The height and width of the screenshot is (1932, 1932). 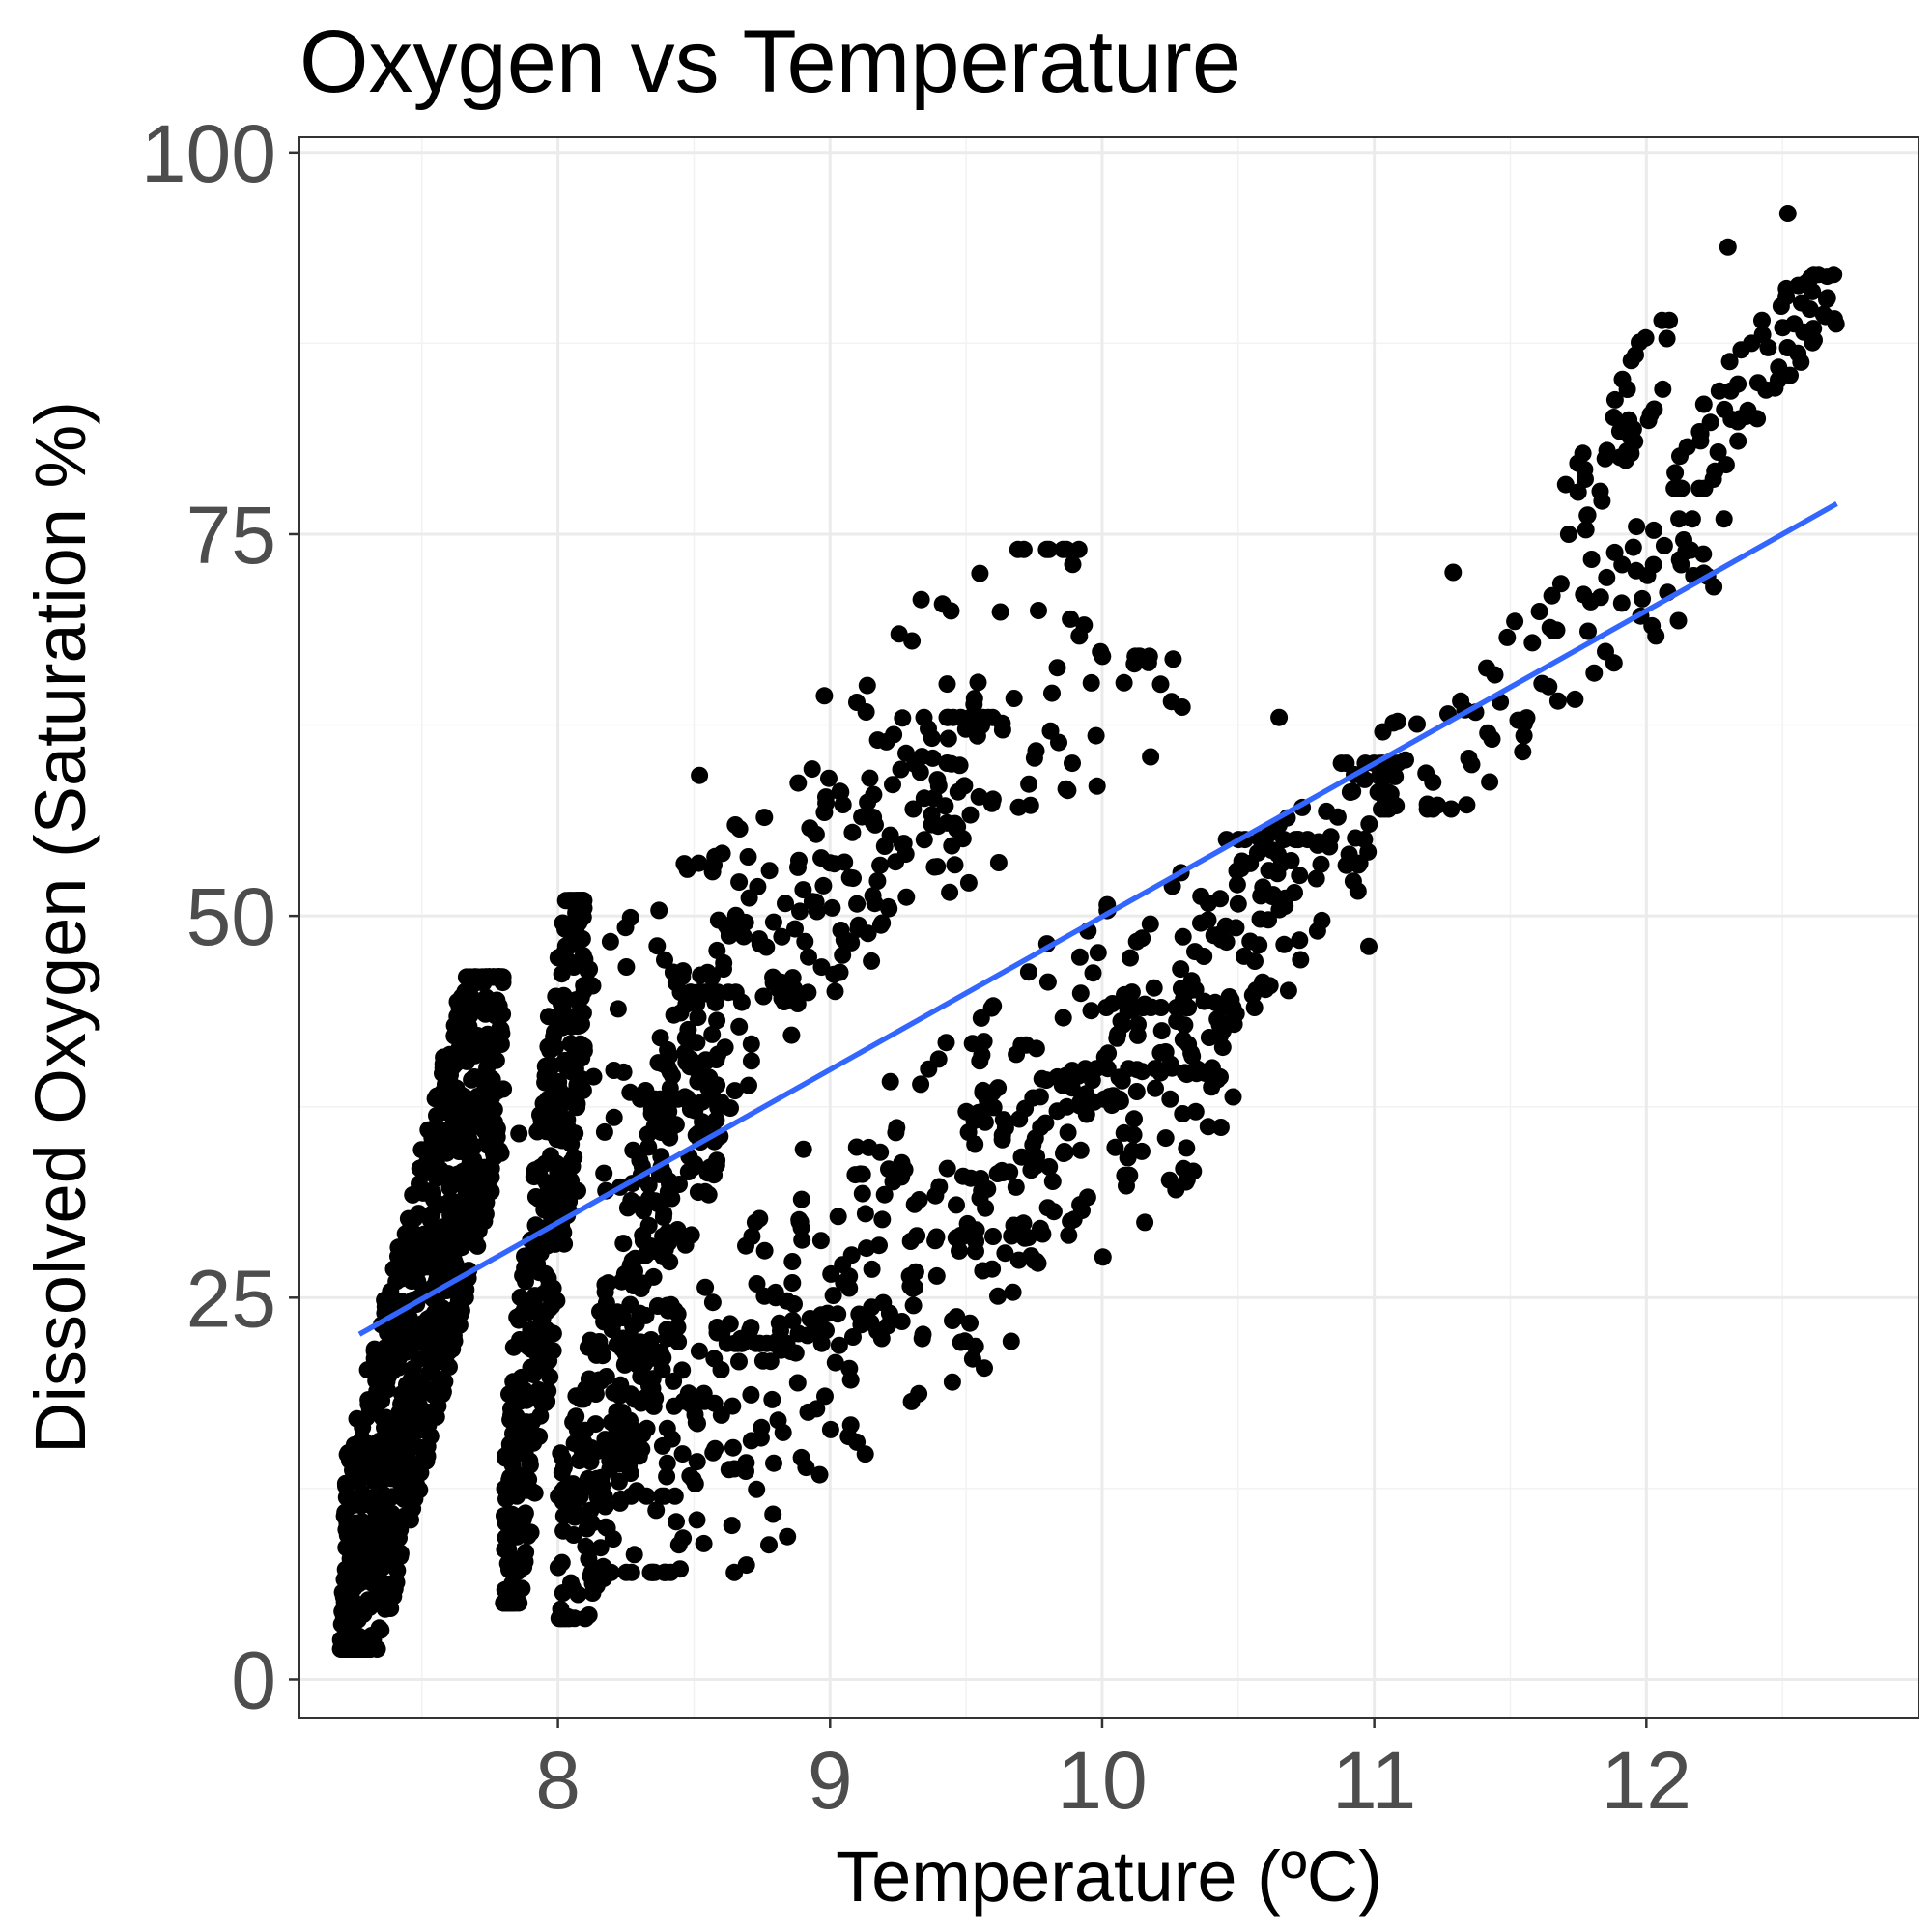 I want to click on y-tick-label: 25, so click(x=231, y=1298).